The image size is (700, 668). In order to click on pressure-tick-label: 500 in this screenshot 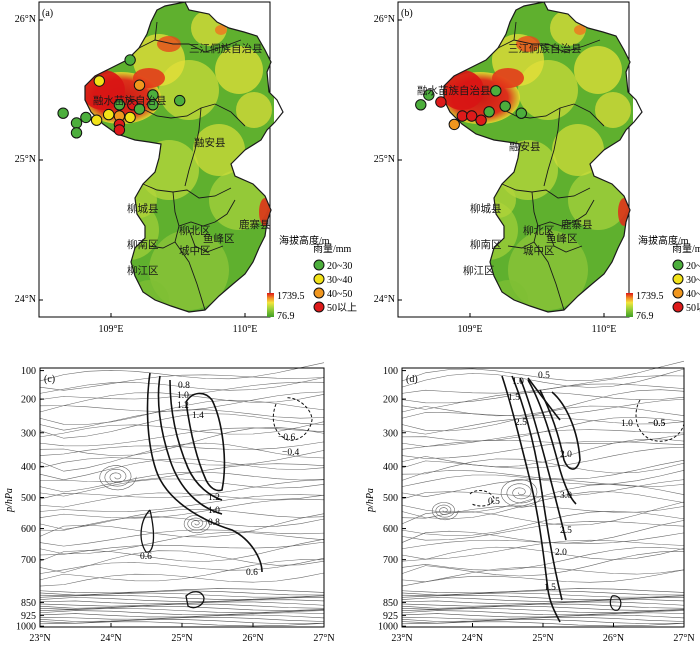, I will do `click(28, 498)`.